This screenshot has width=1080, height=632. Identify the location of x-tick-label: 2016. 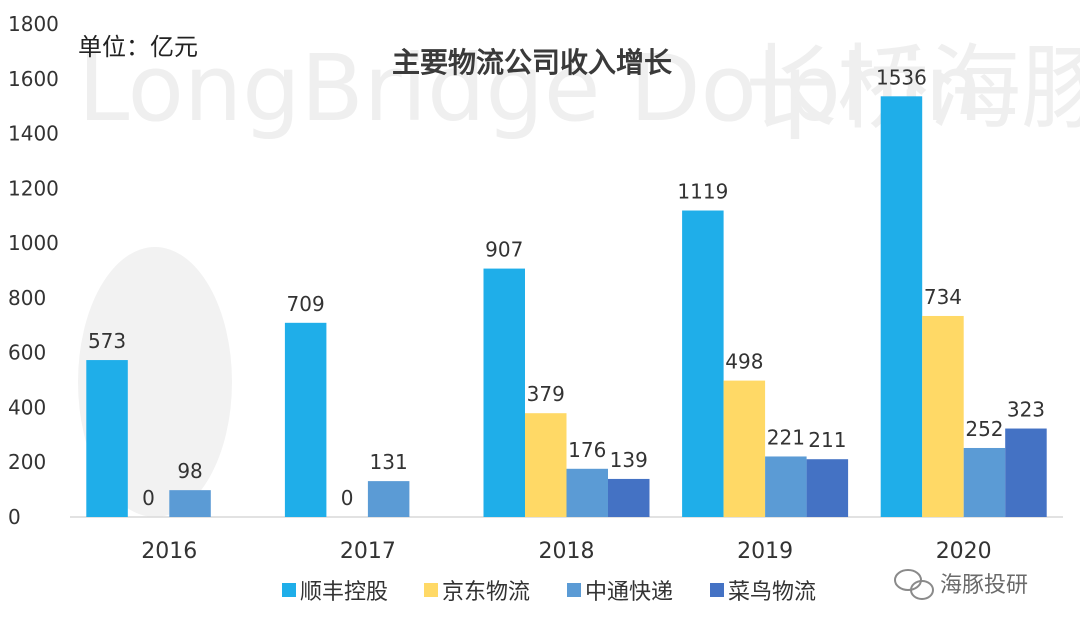
(169, 551).